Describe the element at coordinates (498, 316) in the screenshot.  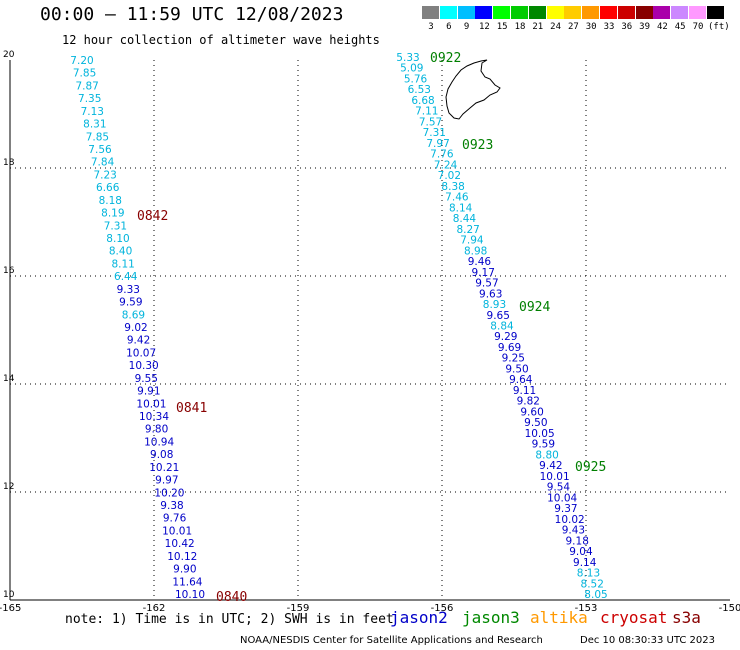
I see `swh-value-label: 9.65` at that location.